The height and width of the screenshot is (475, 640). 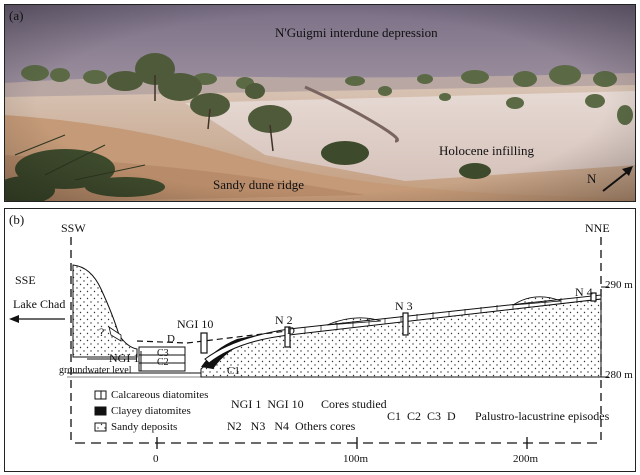 I want to click on legend-clayey-swatch, so click(x=100, y=411).